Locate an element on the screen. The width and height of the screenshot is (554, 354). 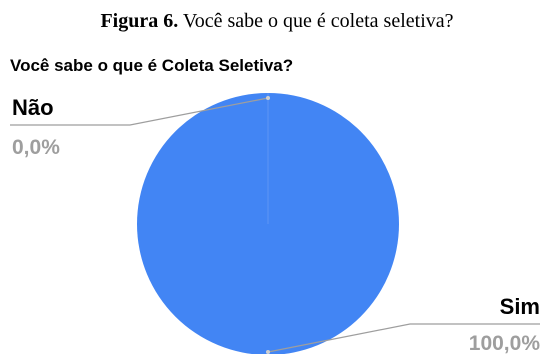
leader-line-sim is located at coordinates (403, 338).